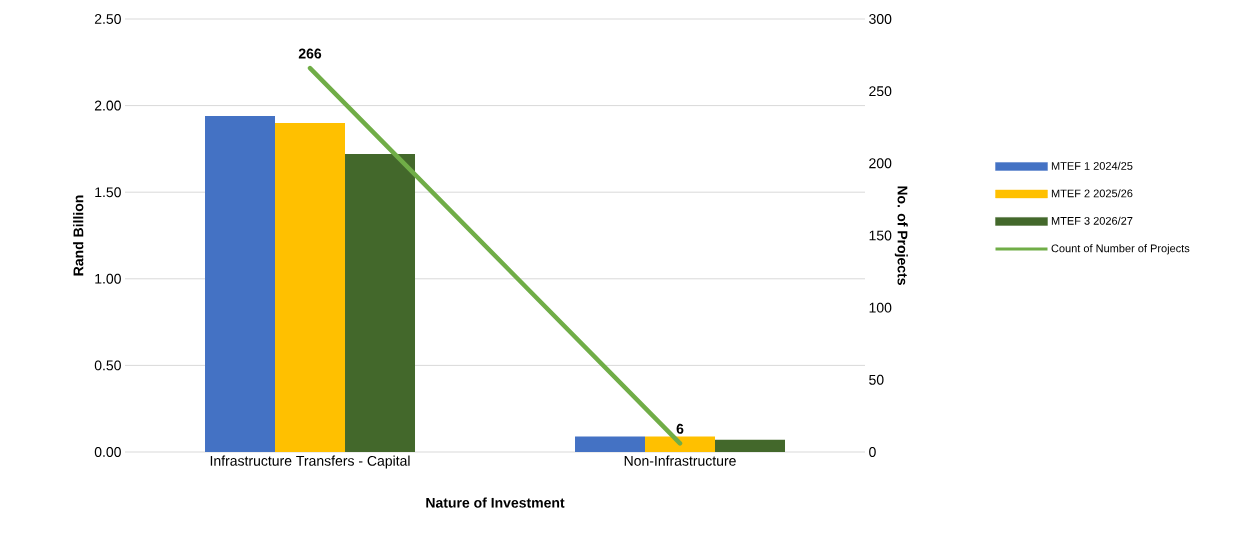 This screenshot has height=545, width=1258. What do you see at coordinates (108, 192) in the screenshot?
I see `y-tick-label: 1.50` at bounding box center [108, 192].